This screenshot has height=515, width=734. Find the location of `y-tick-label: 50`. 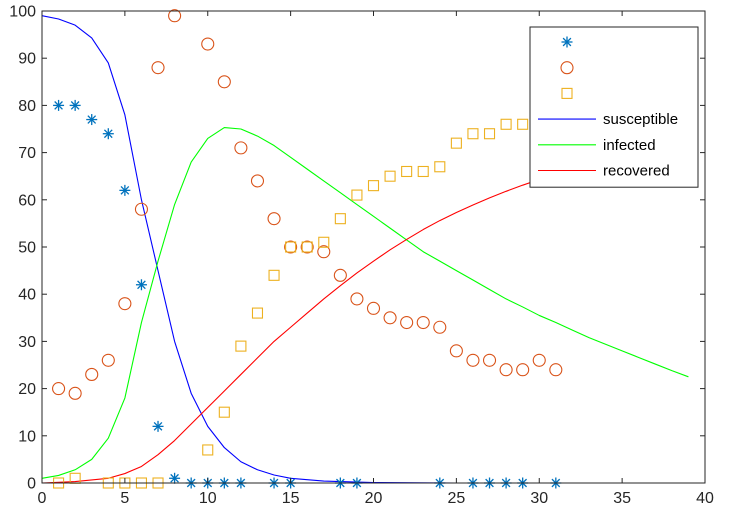

y-tick-label: 50 is located at coordinates (27, 248).